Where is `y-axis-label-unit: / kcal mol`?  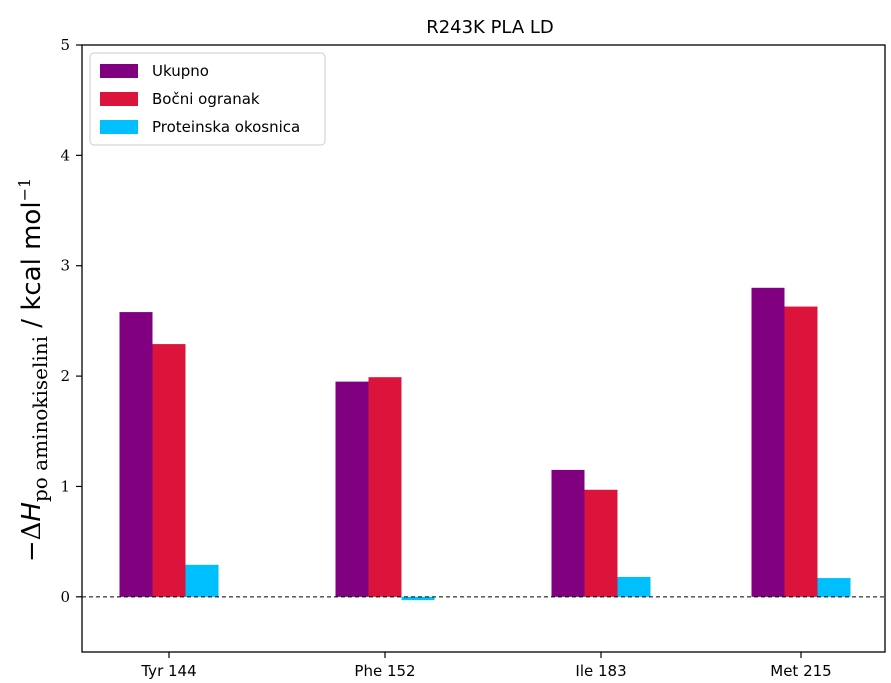 y-axis-label-unit: / kcal mol is located at coordinates (32, 268).